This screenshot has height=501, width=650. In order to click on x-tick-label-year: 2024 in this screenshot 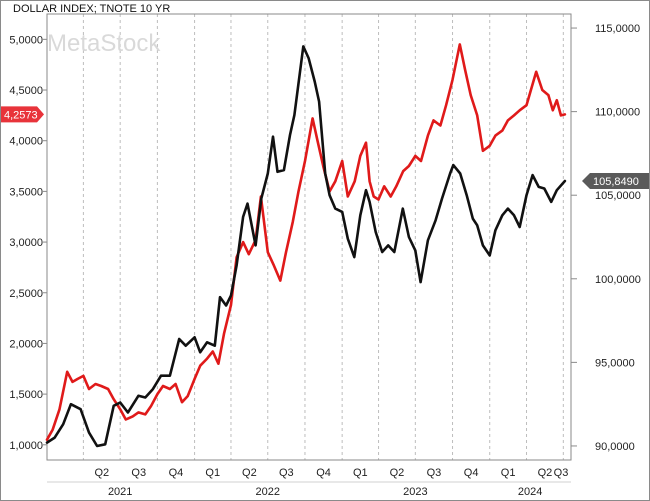, I will do `click(530, 492)`.